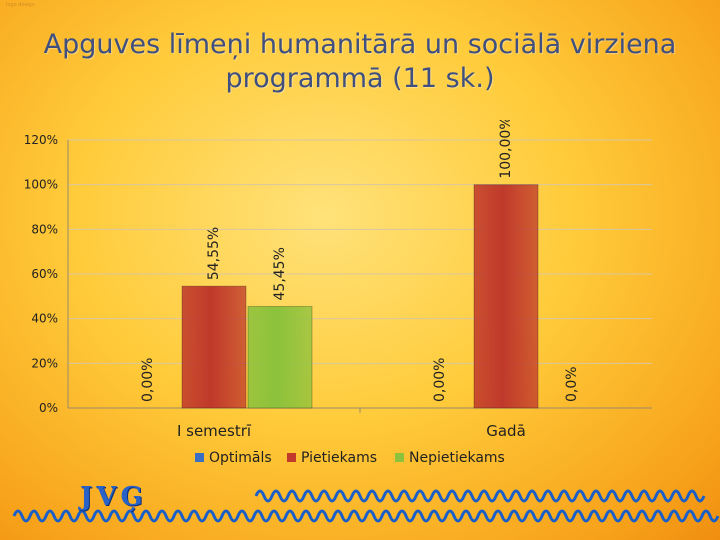 The width and height of the screenshot is (720, 540). Describe the element at coordinates (480, 496) in the screenshot. I see `wave-line-top` at that location.